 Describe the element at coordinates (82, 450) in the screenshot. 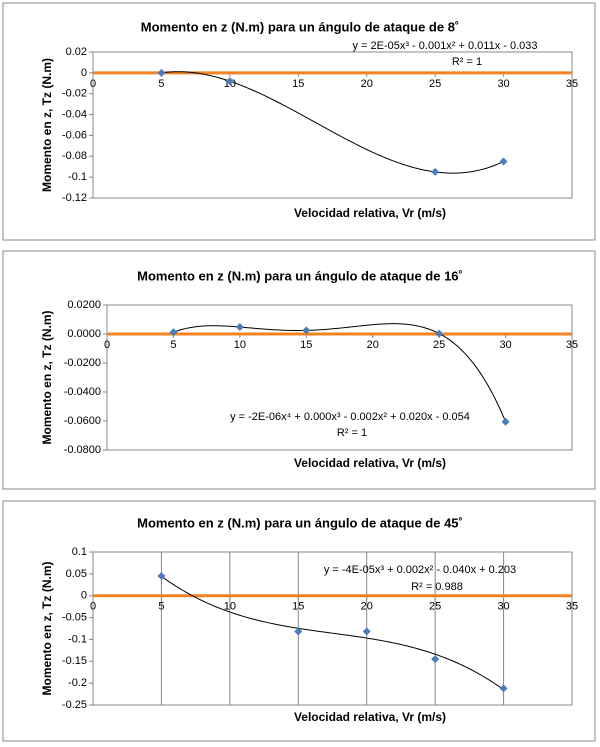

I see `y-tick-label: -0.0800` at that location.